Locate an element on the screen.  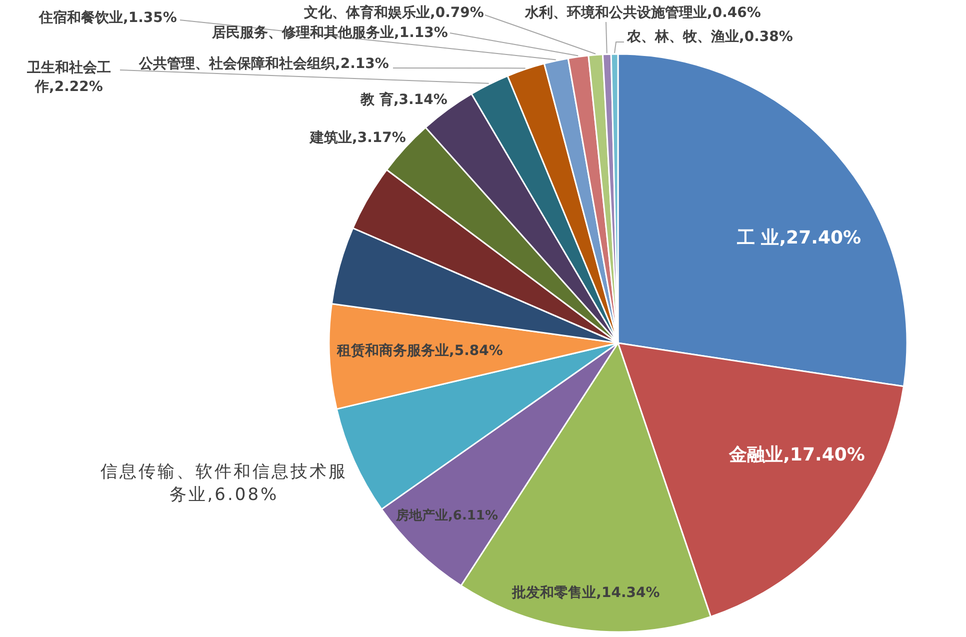
slice-label: 建筑业,3.17% is located at coordinates (357, 138).